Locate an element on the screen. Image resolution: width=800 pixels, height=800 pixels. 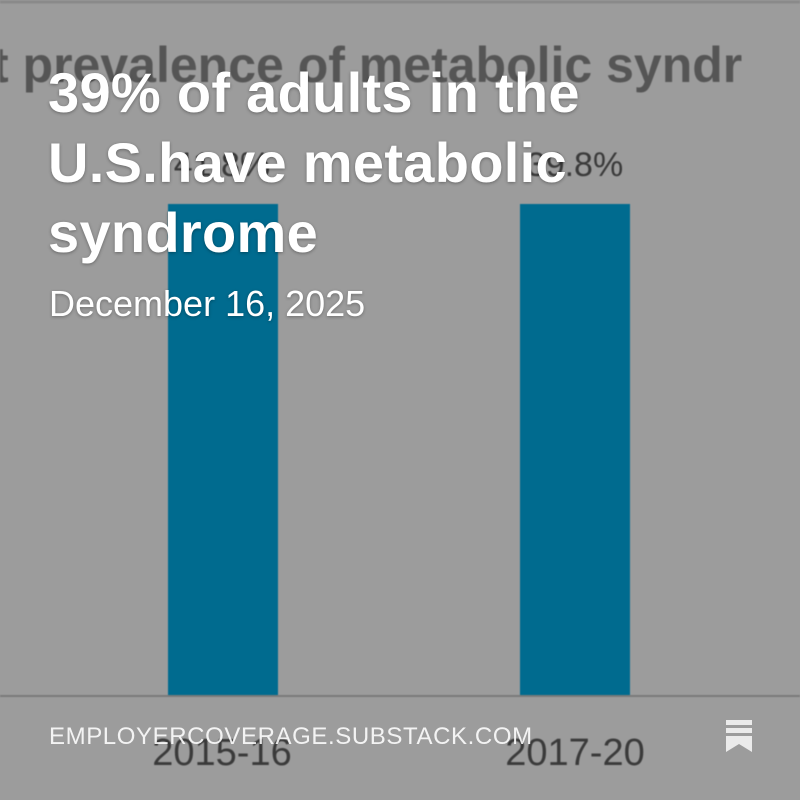
bookmark-button is located at coordinates (739, 736).